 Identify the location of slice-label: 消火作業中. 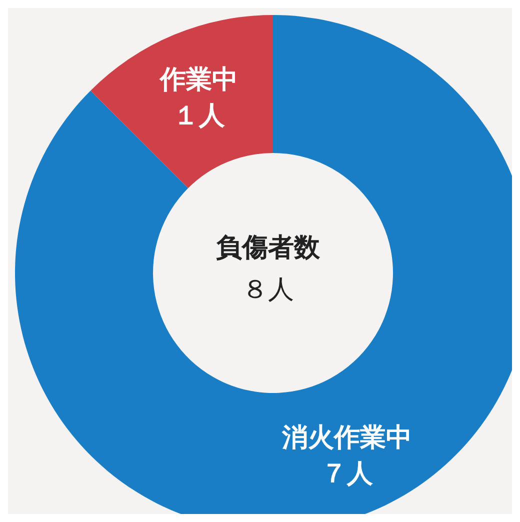
(346, 438).